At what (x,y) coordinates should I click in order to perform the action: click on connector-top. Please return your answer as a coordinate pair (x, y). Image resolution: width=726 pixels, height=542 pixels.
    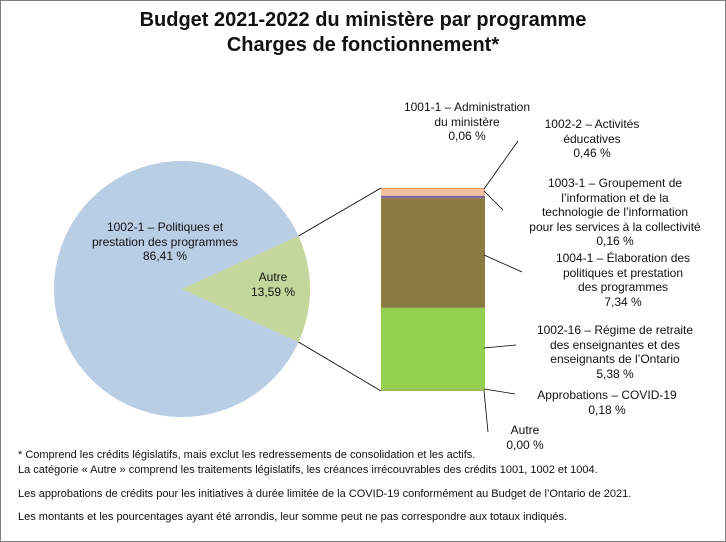
    Looking at the image, I should click on (340, 212).